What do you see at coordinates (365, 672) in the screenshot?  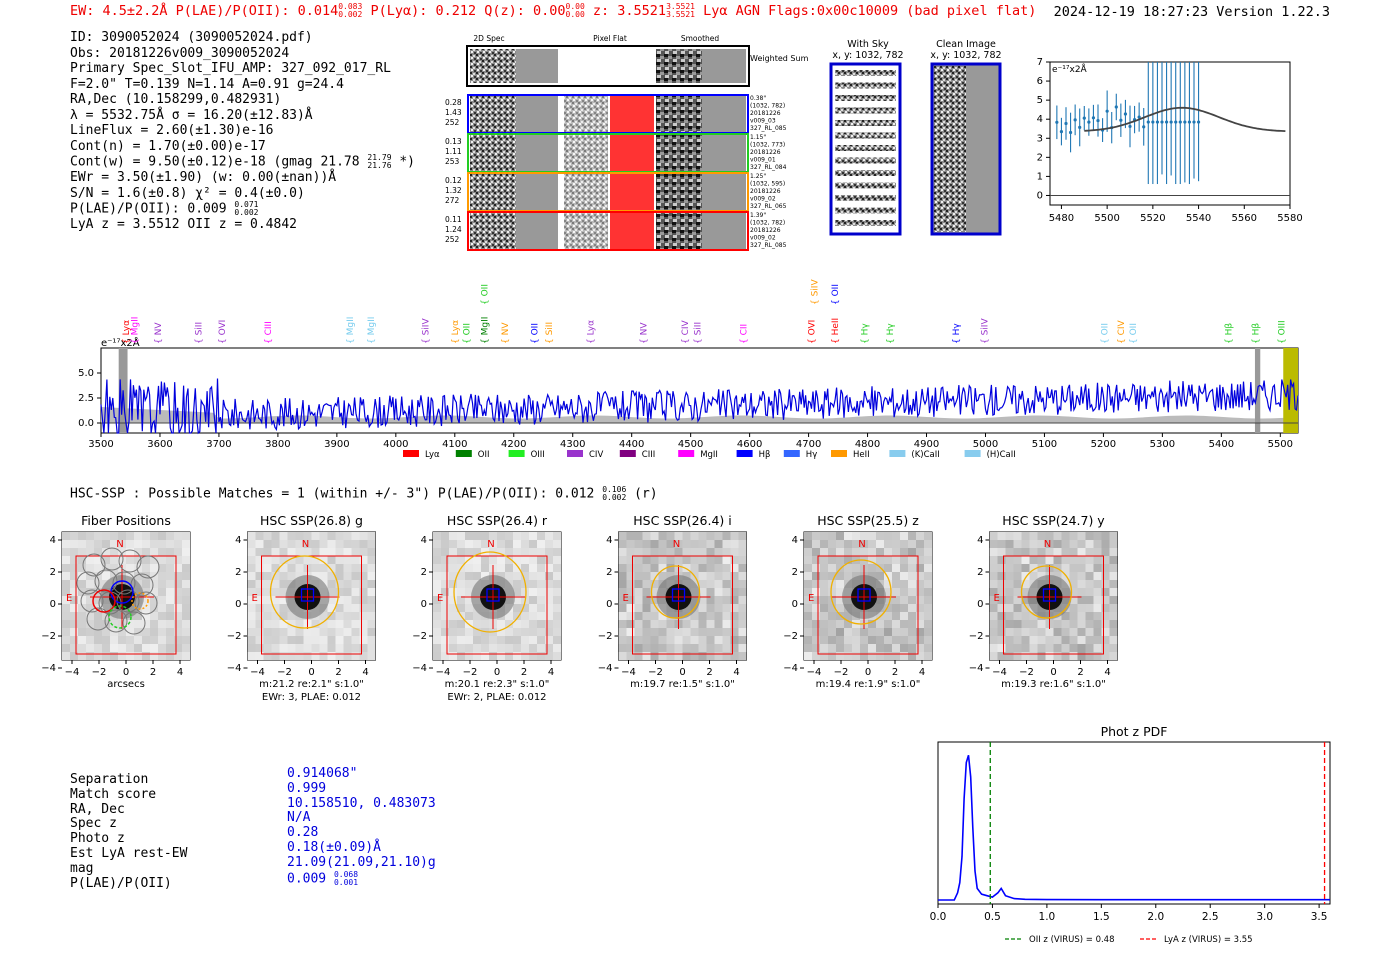 I see `hsc-x-label: 4` at bounding box center [365, 672].